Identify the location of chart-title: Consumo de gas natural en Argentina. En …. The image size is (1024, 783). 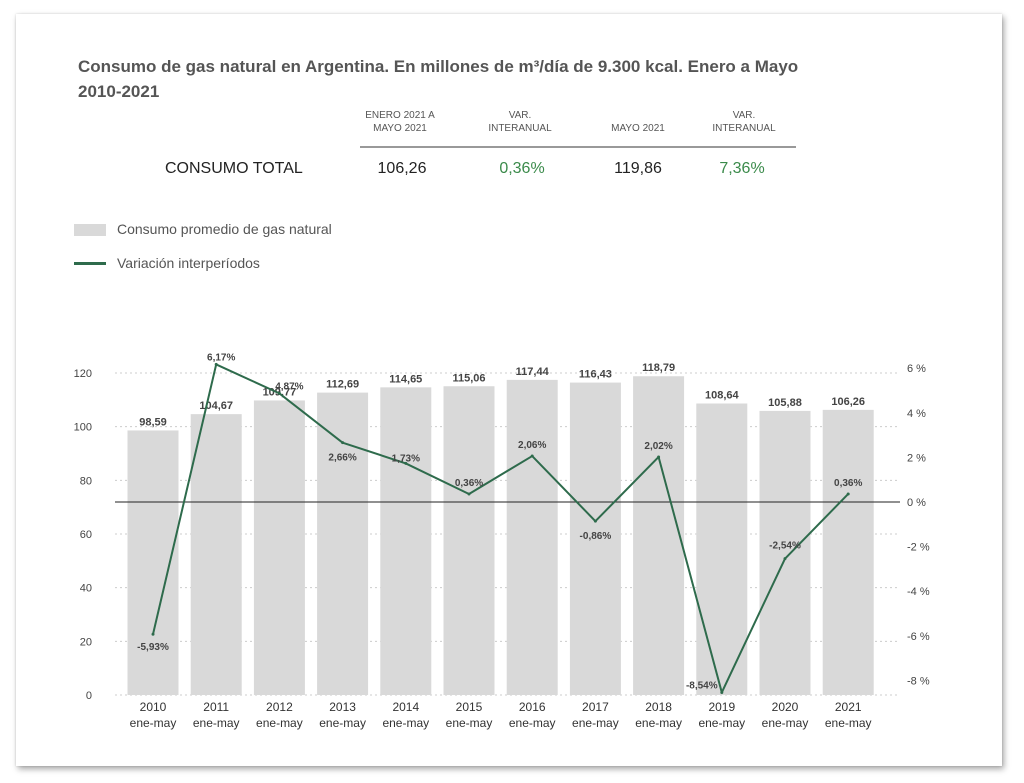
(438, 79).